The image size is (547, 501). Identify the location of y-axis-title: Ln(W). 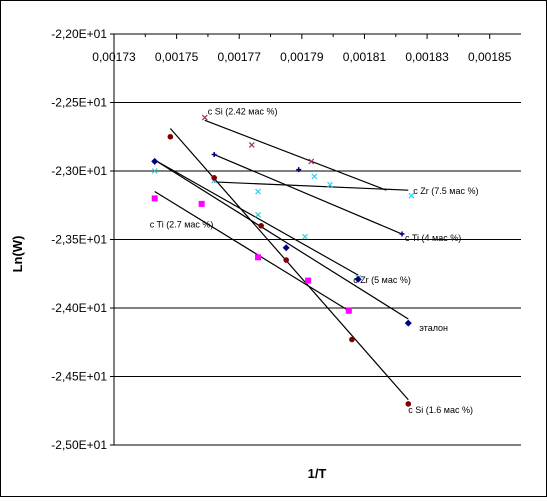
(17, 254).